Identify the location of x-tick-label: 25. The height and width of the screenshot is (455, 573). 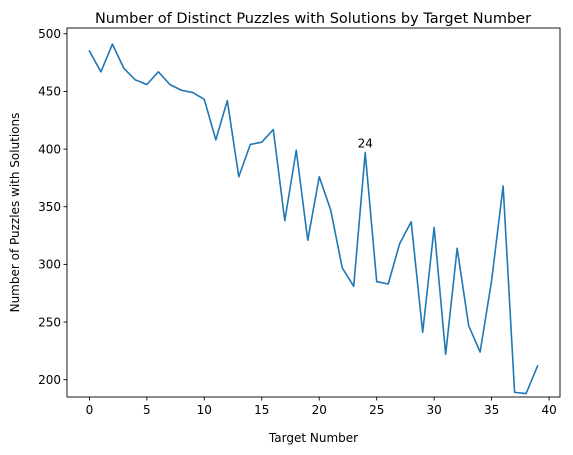
(376, 410).